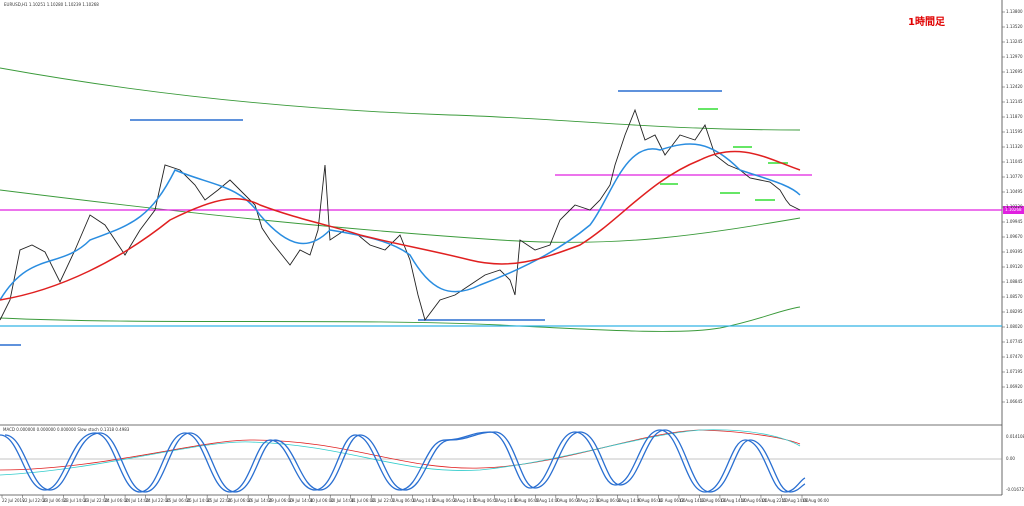  What do you see at coordinates (712, 500) in the screenshot?
I see `time-label: 13 Aug 06:00` at bounding box center [712, 500].